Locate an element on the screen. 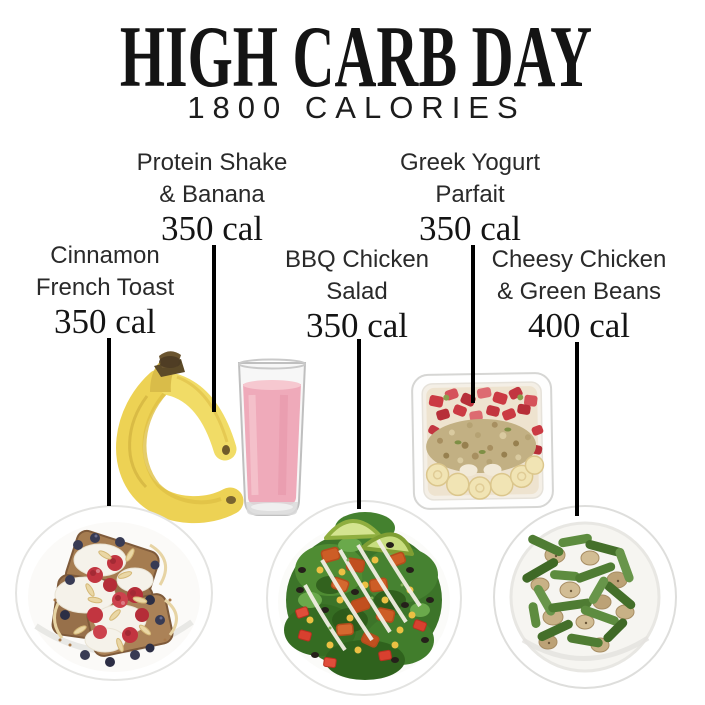  meal-name-line: & Banana is located at coordinates (212, 194).